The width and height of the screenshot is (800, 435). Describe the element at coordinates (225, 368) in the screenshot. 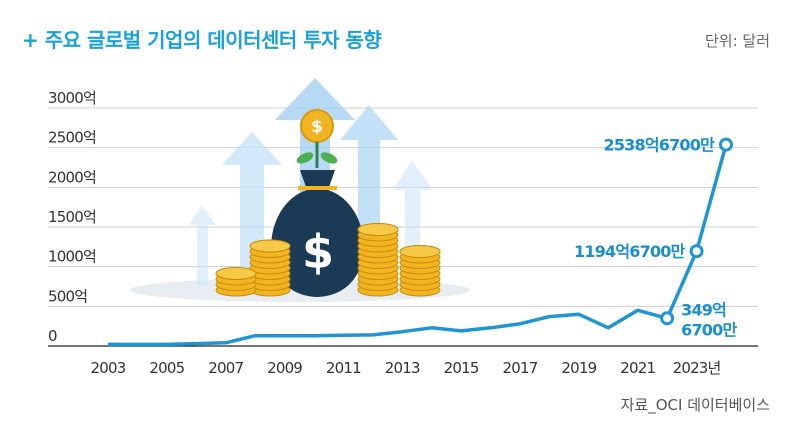

I see `x-tick-label: 2007` at that location.